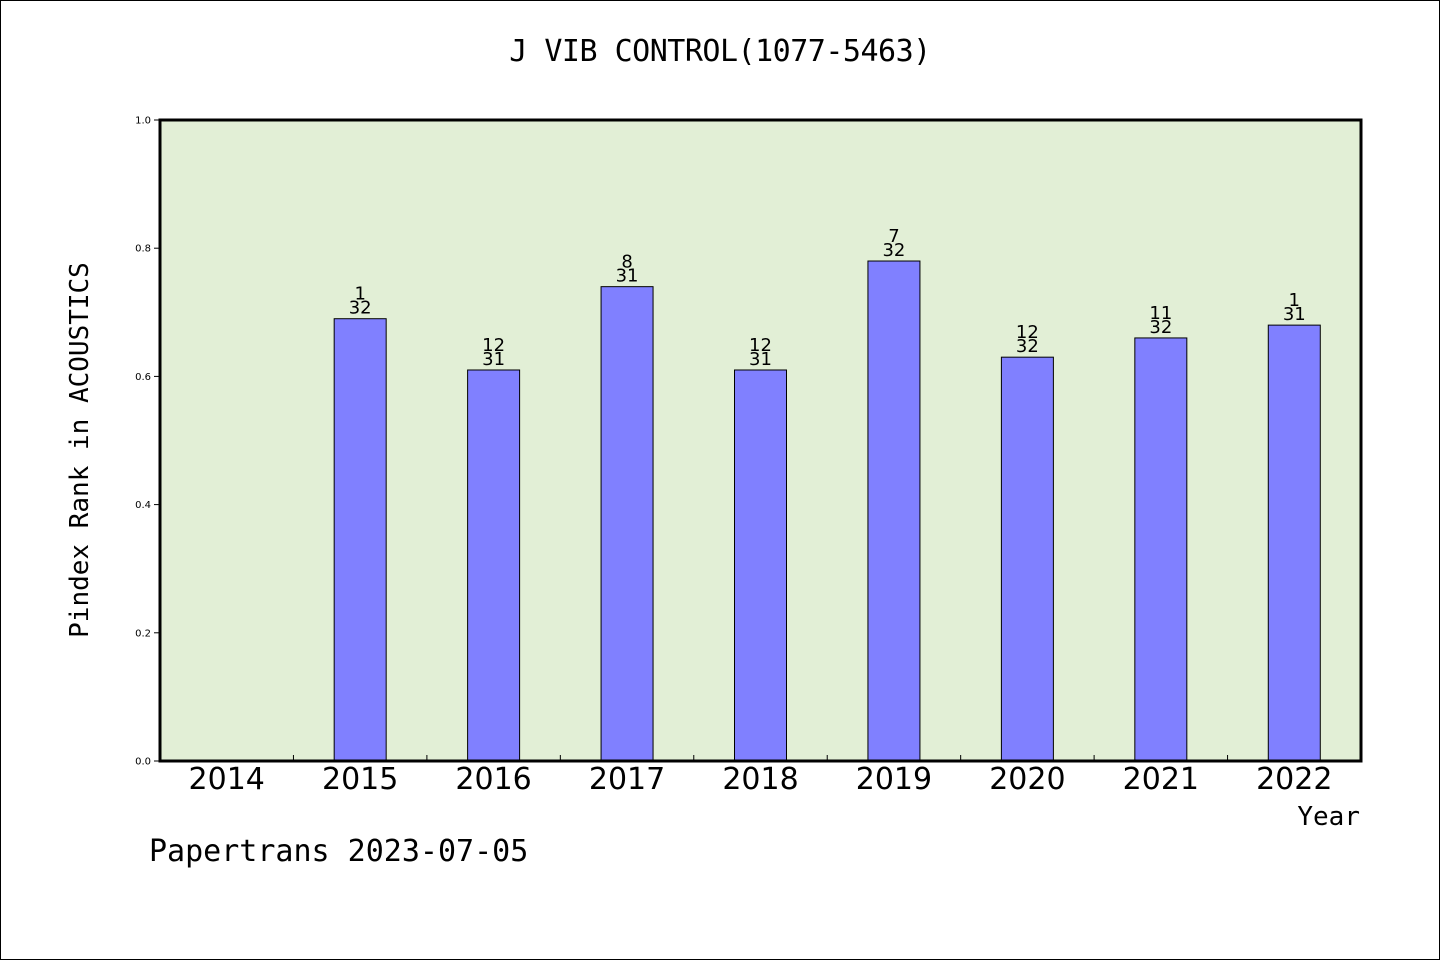 Image resolution: width=1440 pixels, height=960 pixels. Describe the element at coordinates (1160, 327) in the screenshot. I see `bar-total-label-2021: 32` at that location.